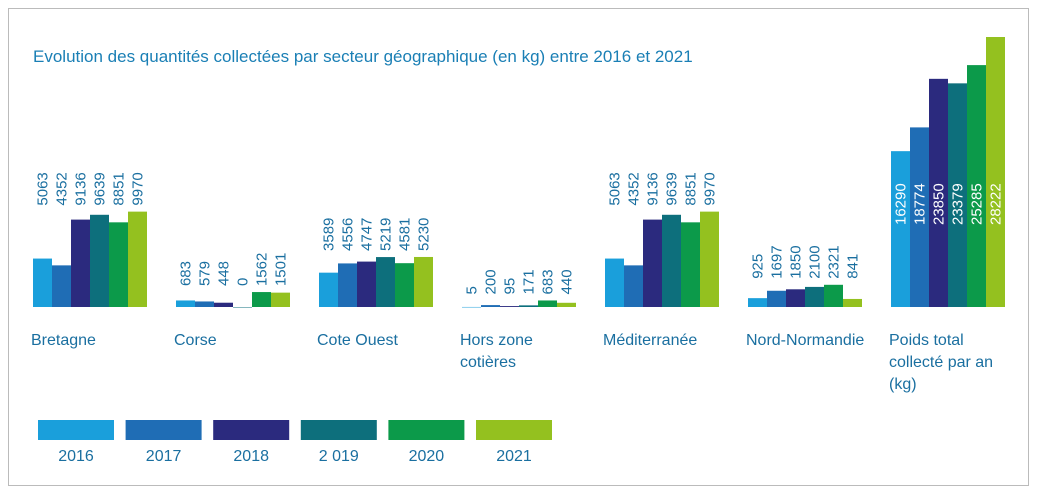 This screenshot has height=486, width=1037. What do you see at coordinates (996, 204) in the screenshot?
I see `value-label: 28222` at bounding box center [996, 204].